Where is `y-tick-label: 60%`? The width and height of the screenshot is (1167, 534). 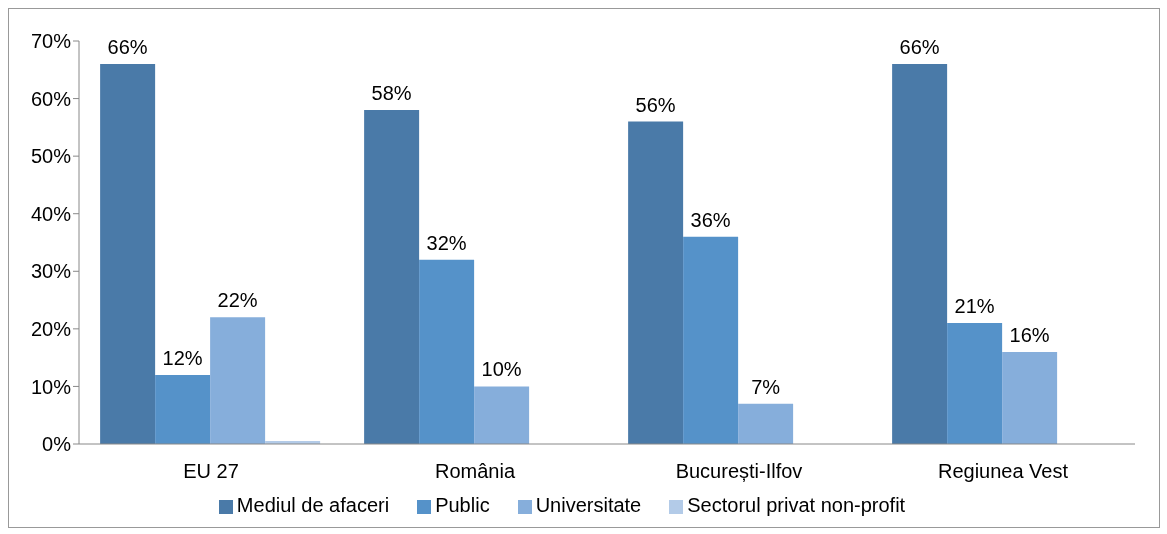
y-tick-label: 60% is located at coordinates (51, 98).